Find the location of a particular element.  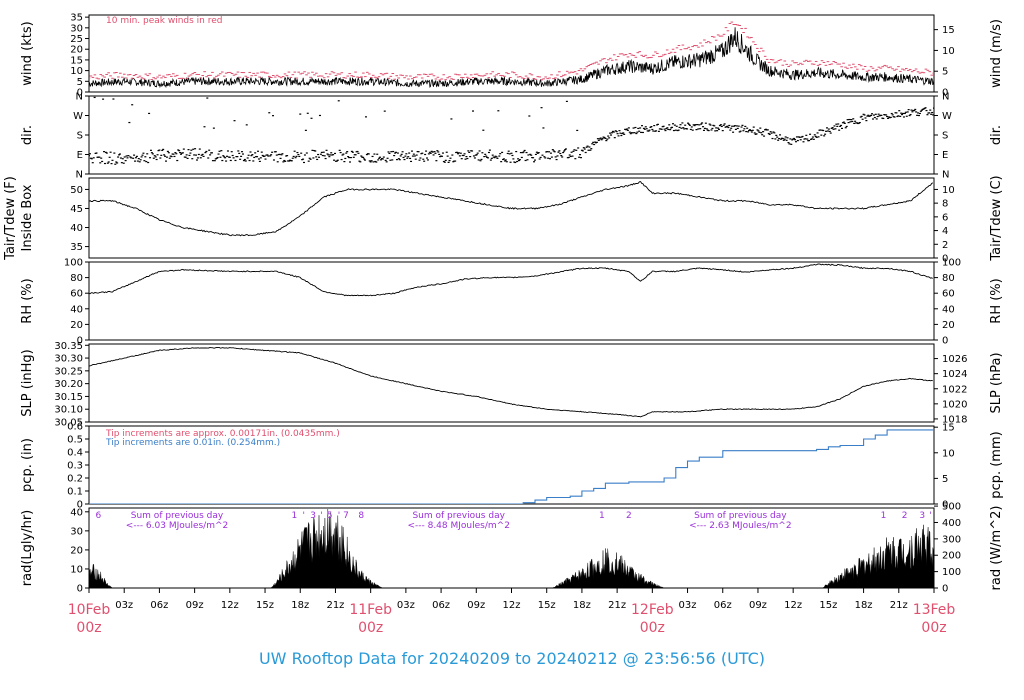

rh-series-line is located at coordinates (511, 280).